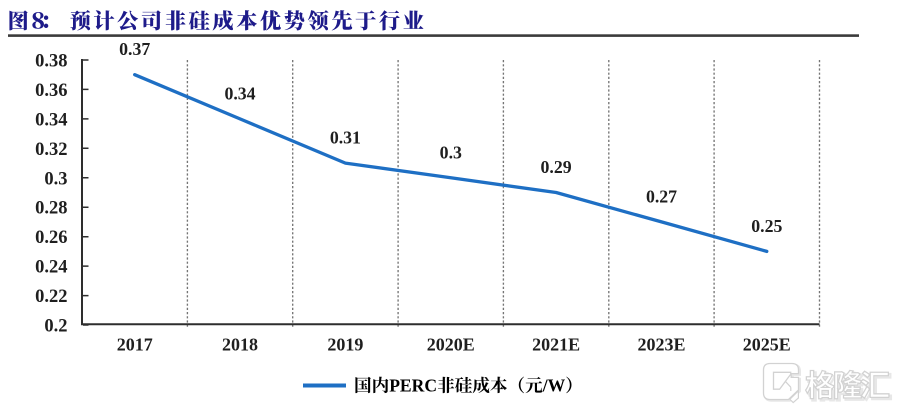 The width and height of the screenshot is (900, 413). What do you see at coordinates (51, 297) in the screenshot?
I see `svg-text: 0.22` at bounding box center [51, 297].